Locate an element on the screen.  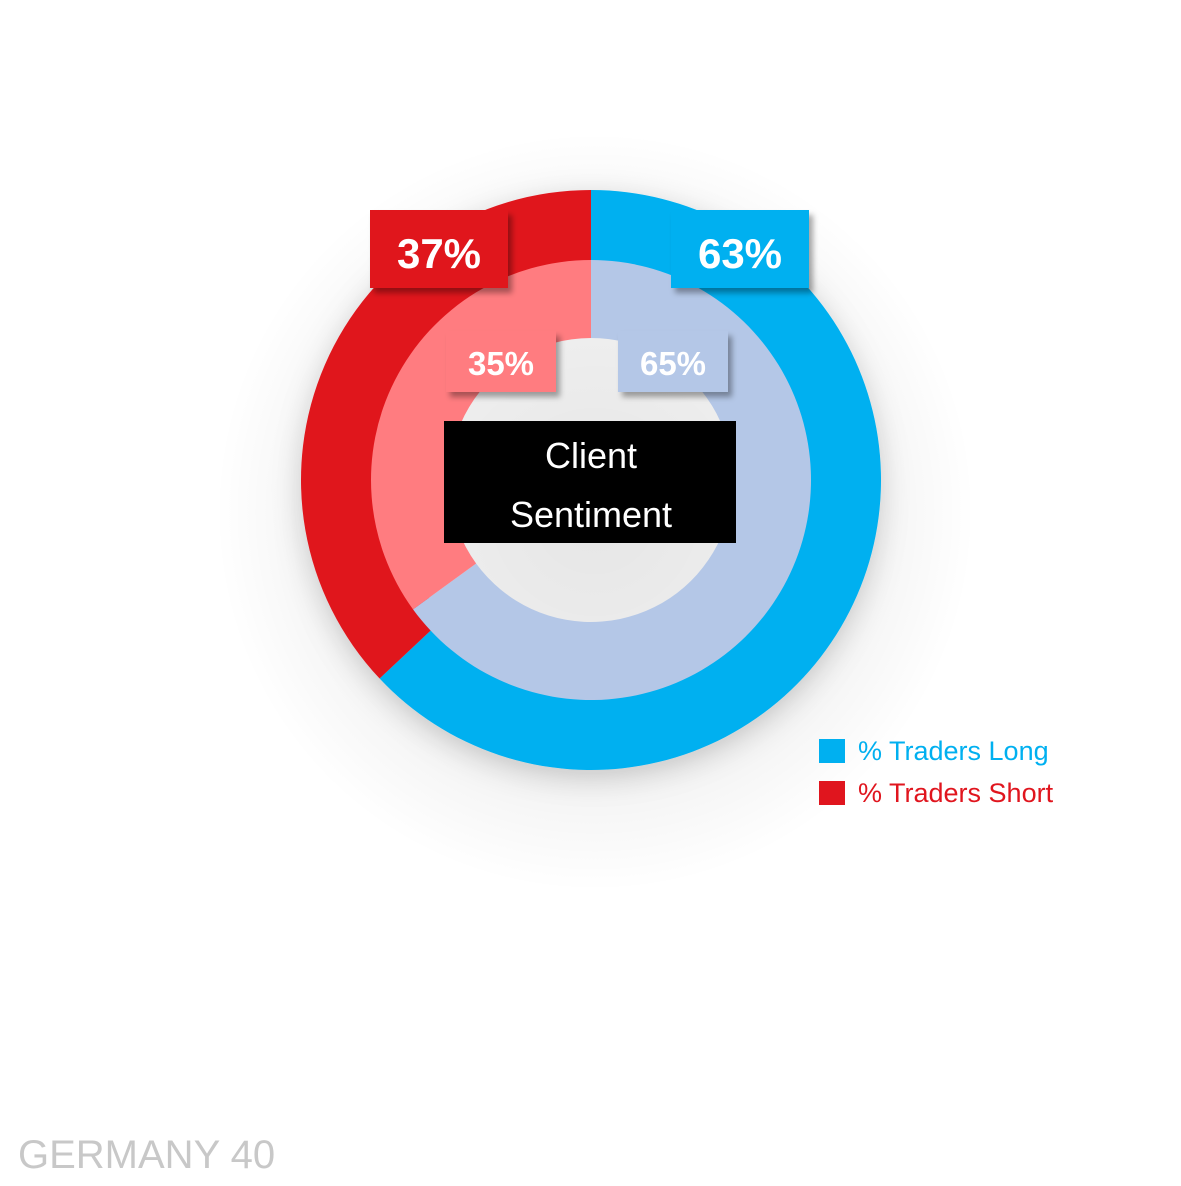
center-label-box: Client Sentiment is located at coordinates (590, 482).